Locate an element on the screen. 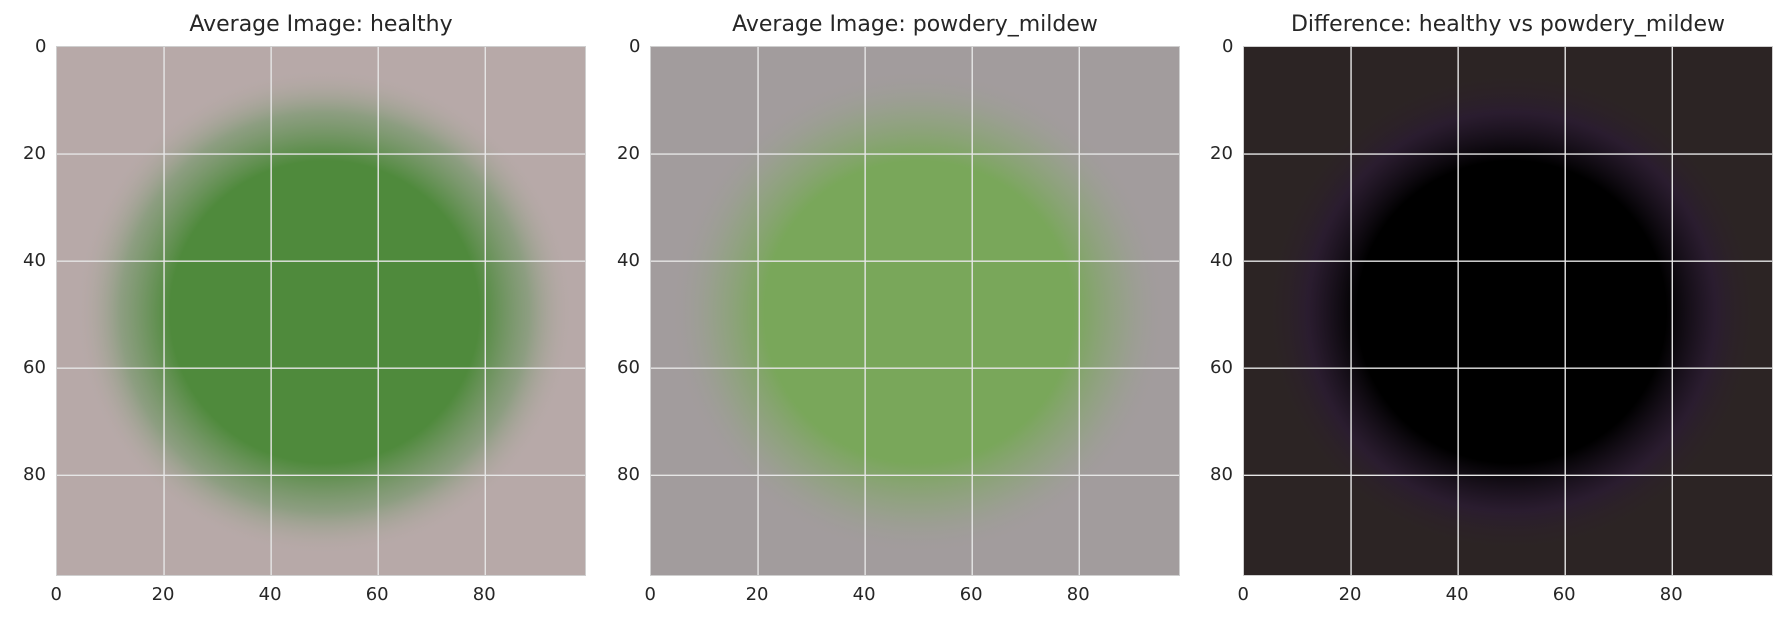 The width and height of the screenshot is (1785, 625). panel-title-powdery-mildew: Average Image: powdery_mildew is located at coordinates (915, 24).